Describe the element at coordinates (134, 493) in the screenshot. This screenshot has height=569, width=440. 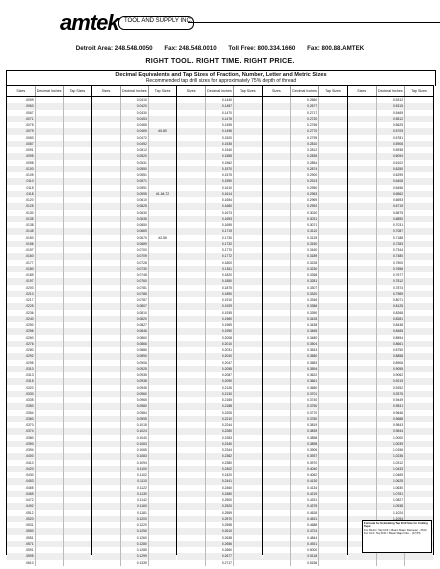
I see `table-row: 0.1130` at that location.